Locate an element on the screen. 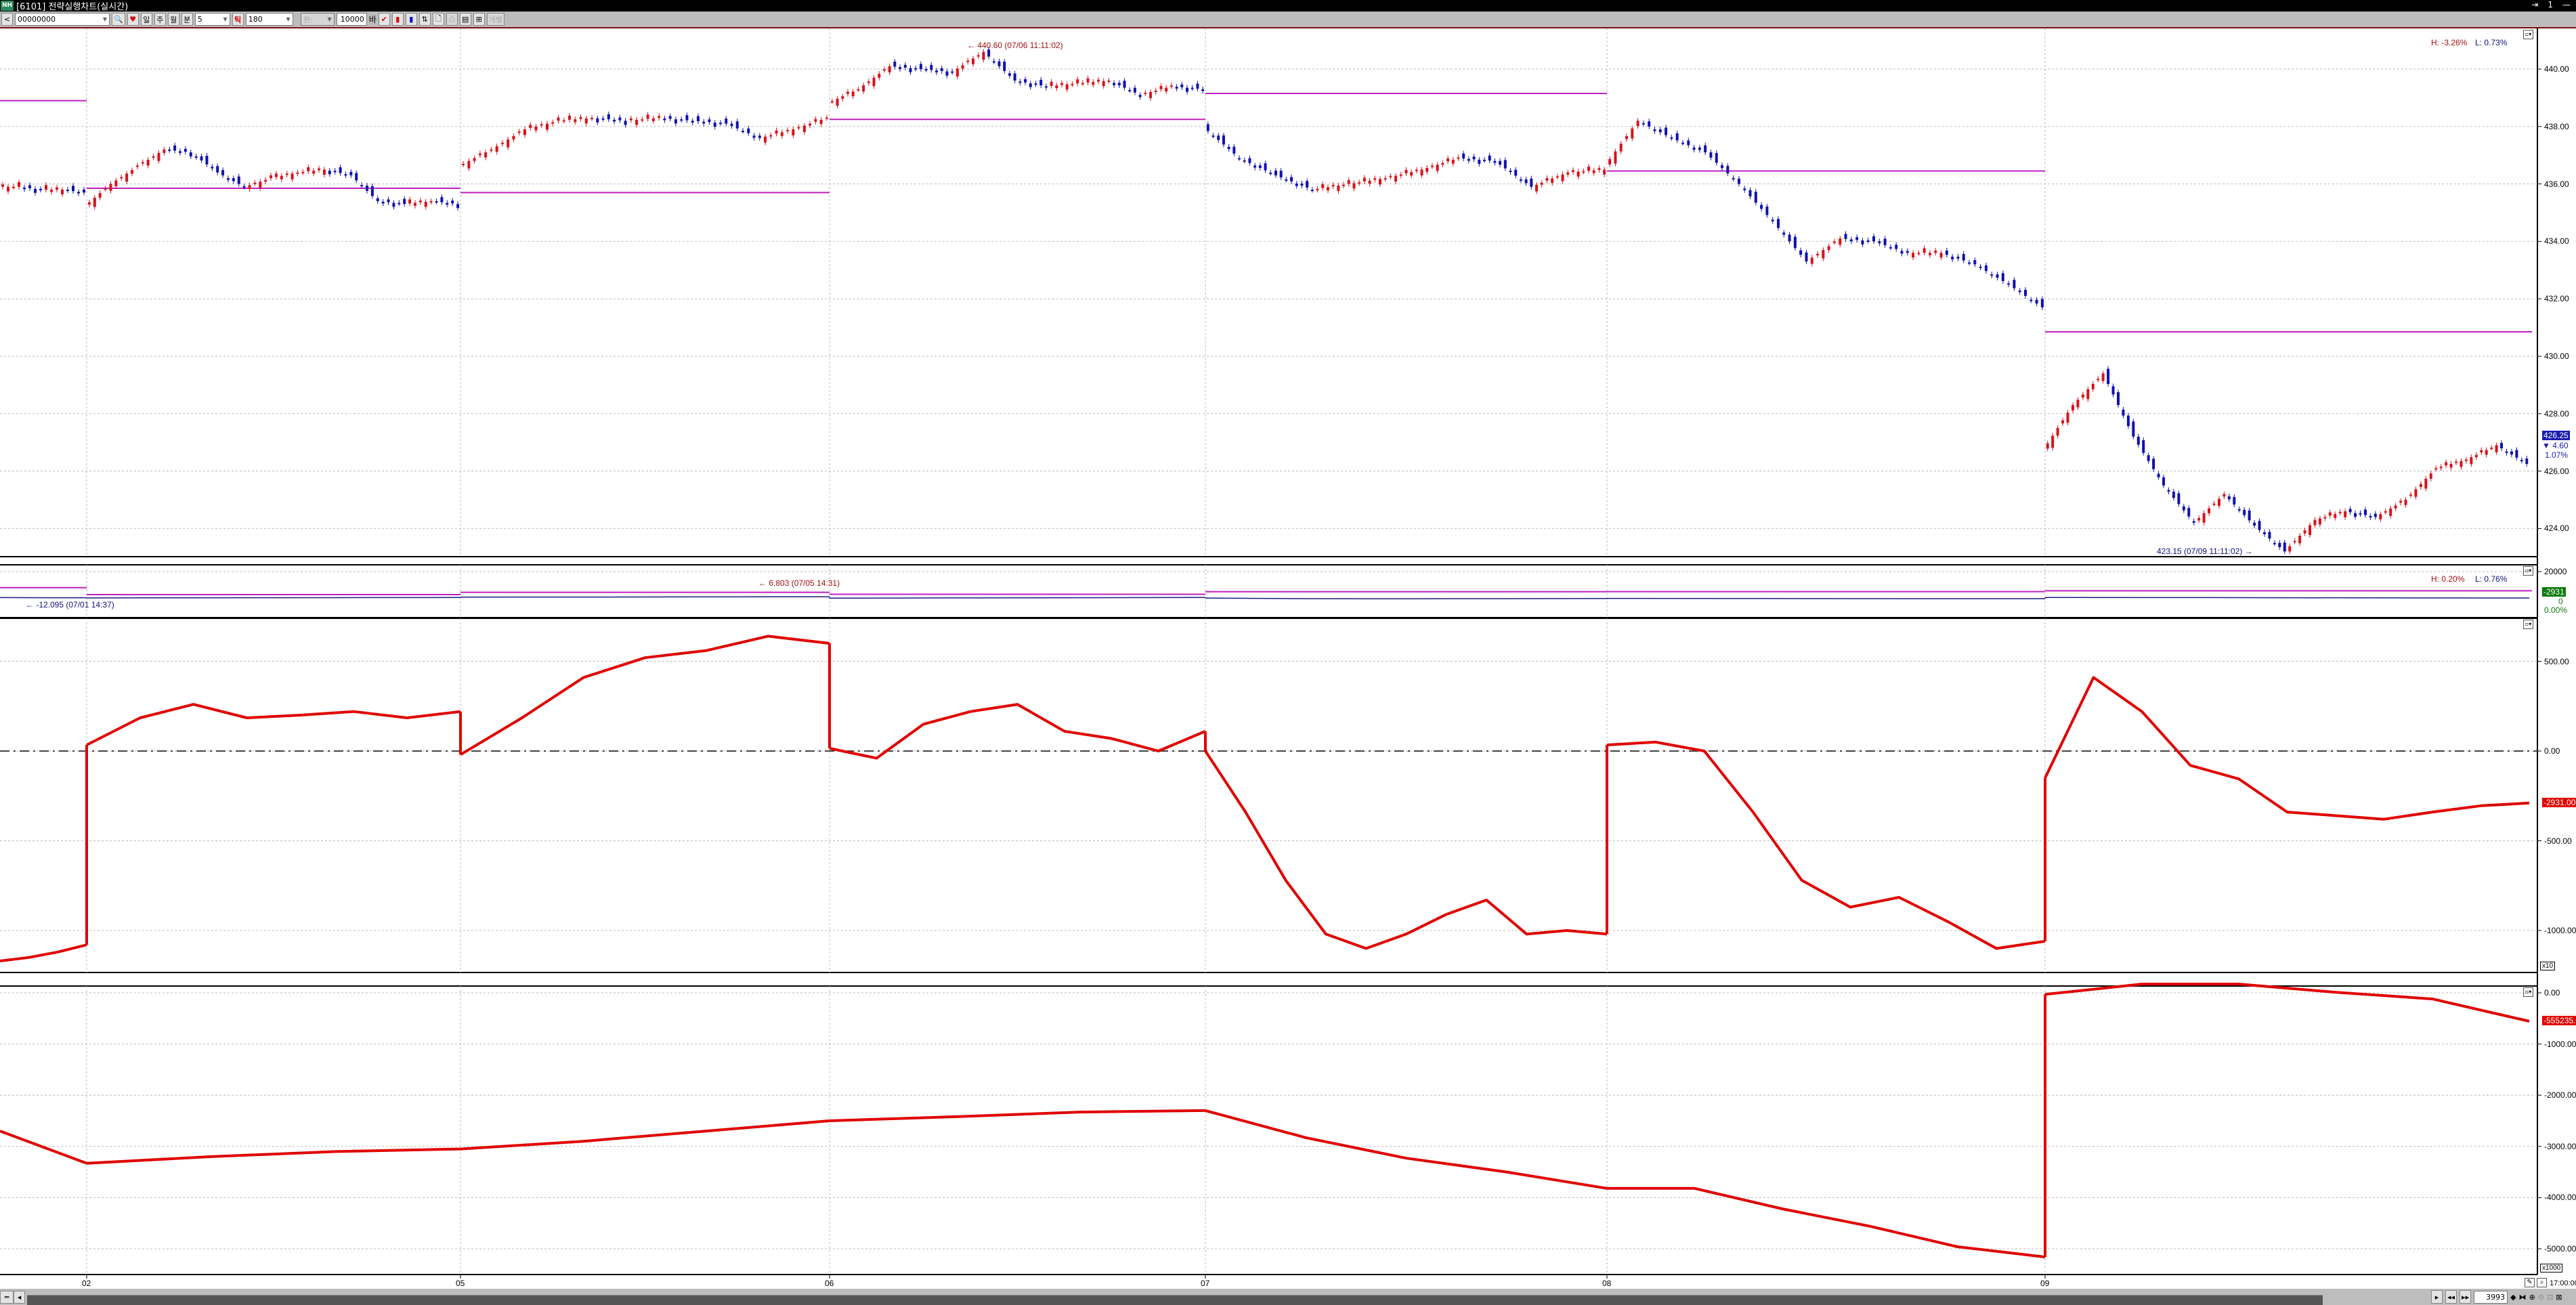 Image resolution: width=2576 pixels, height=1305 pixels. play-icon: ▸ is located at coordinates (2437, 1297).